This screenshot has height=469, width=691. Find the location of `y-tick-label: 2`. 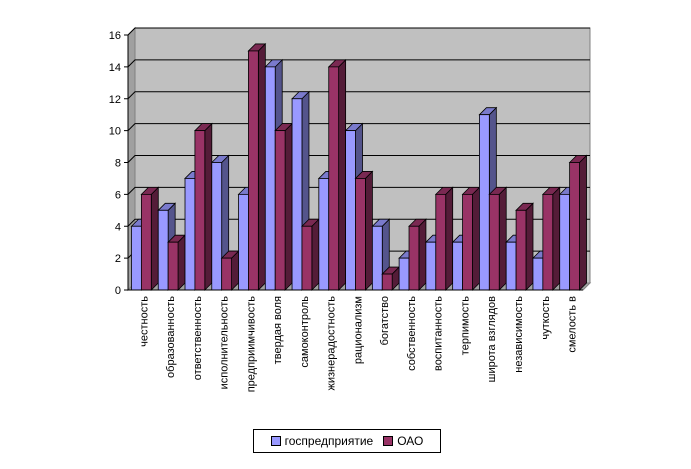

y-tick-label: 2 is located at coordinates (118, 259).